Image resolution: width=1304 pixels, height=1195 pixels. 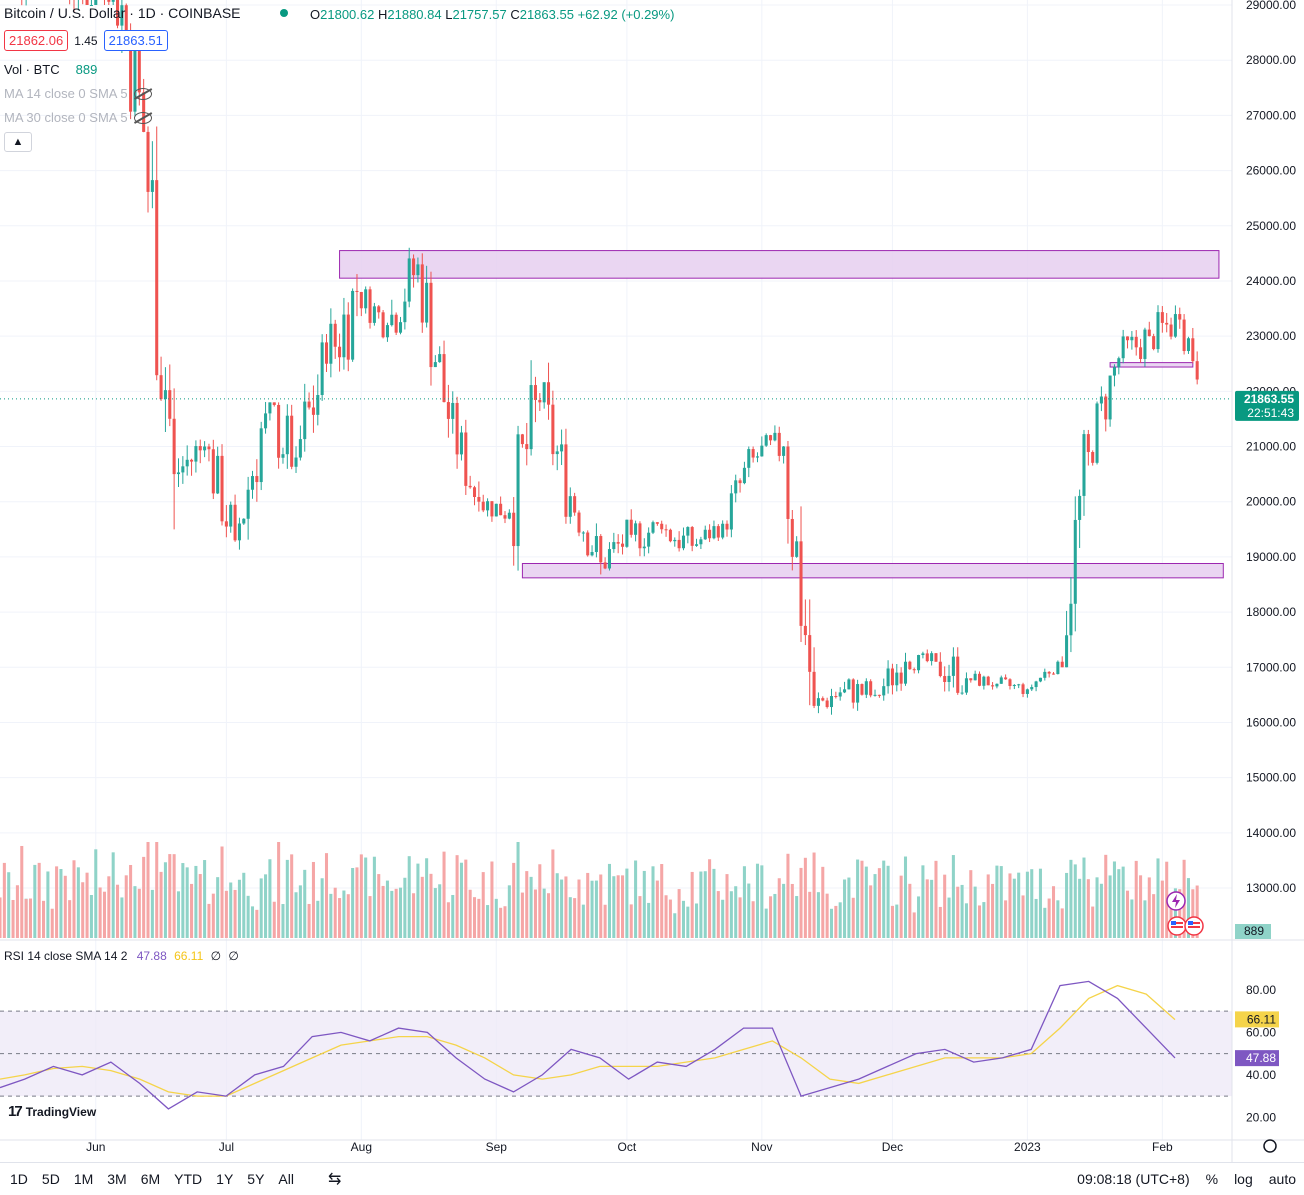 What do you see at coordinates (286, 1179) in the screenshot?
I see `range-all: All` at bounding box center [286, 1179].